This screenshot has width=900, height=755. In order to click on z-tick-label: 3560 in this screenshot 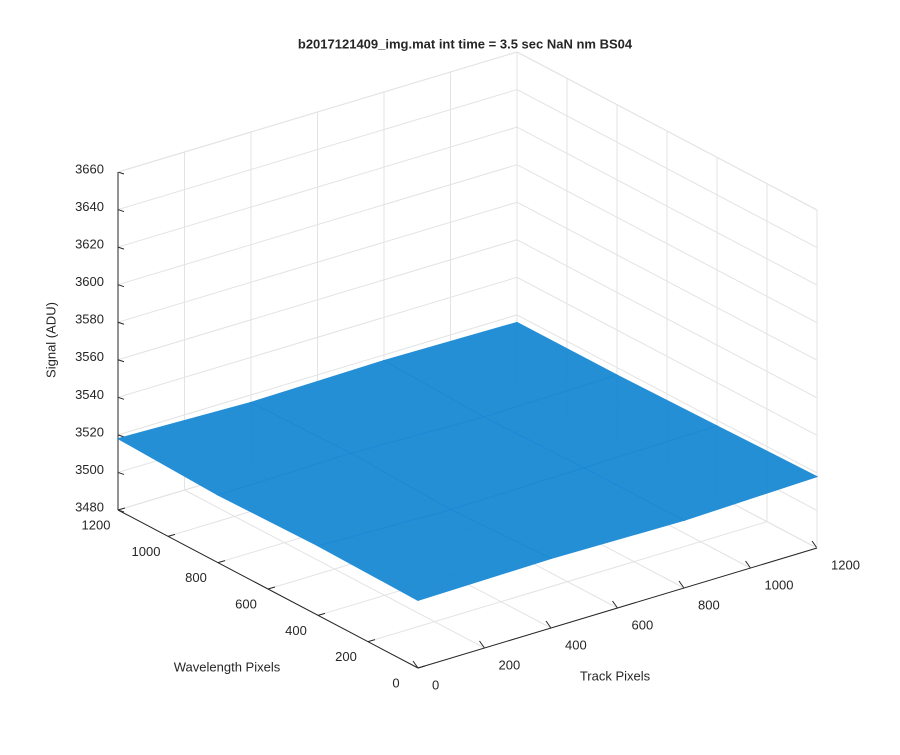, I will do `click(89, 356)`.